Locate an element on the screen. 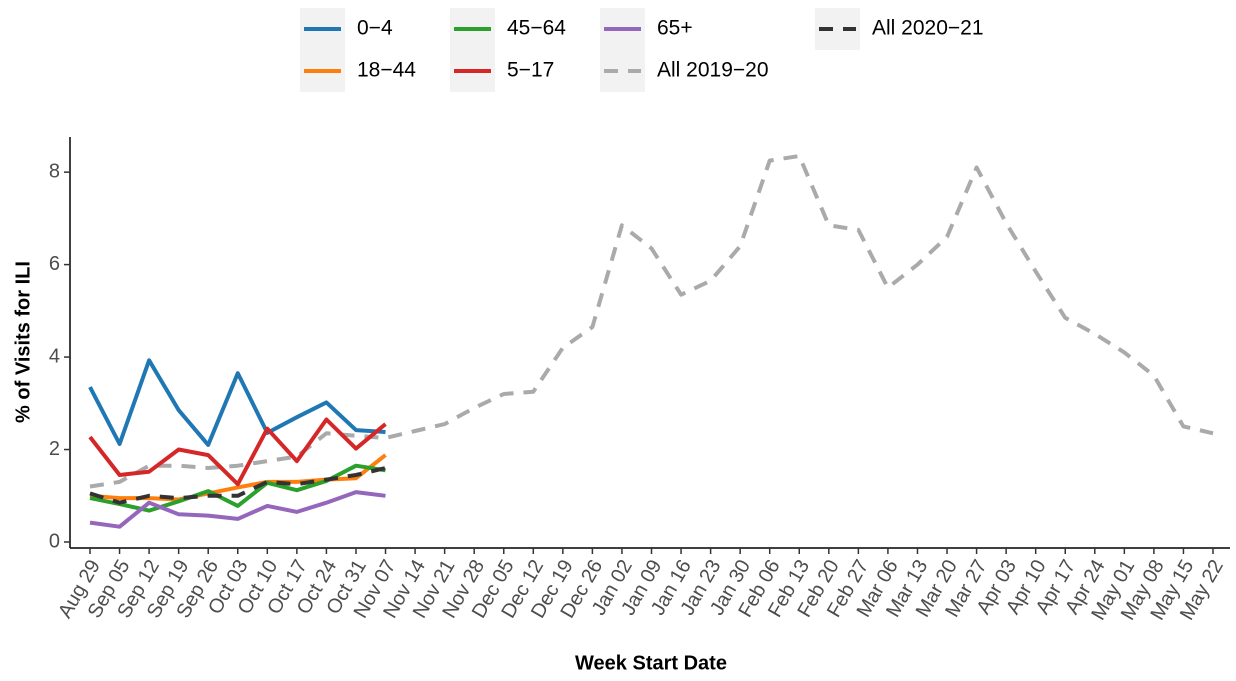 The height and width of the screenshot is (681, 1236). y-axis-title: % of Visits for ILI is located at coordinates (23, 342).